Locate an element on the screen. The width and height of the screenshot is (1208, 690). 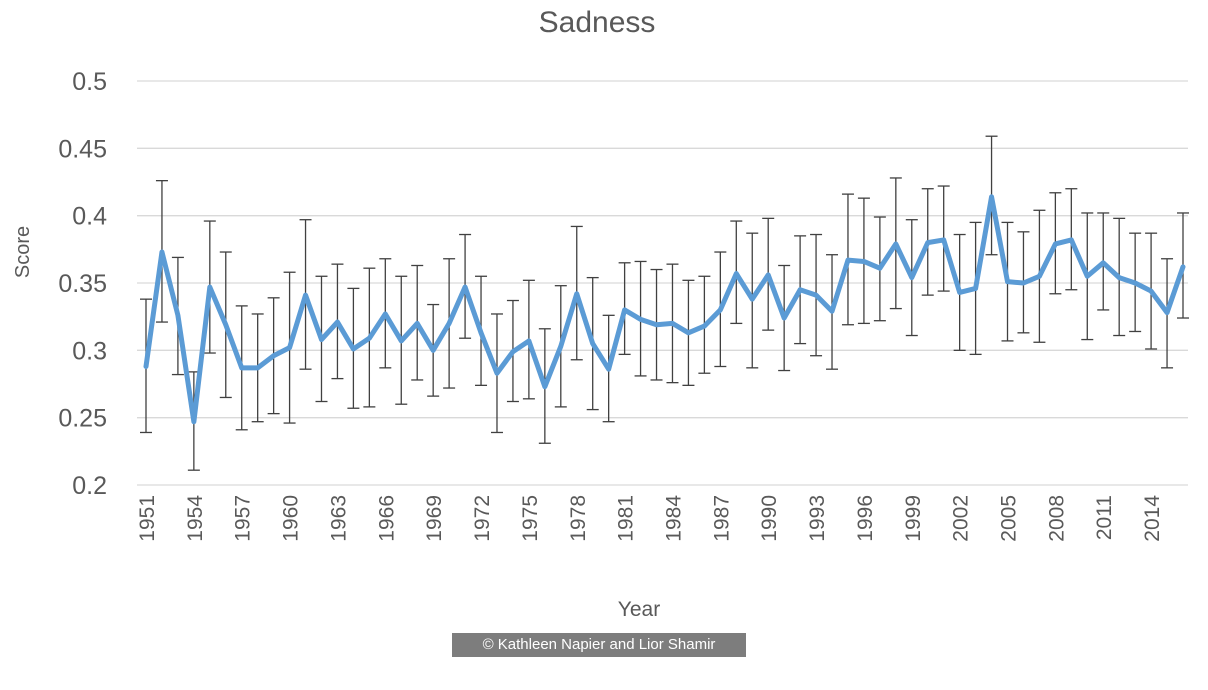
y-tick-label: 0.35 is located at coordinates (82, 284).